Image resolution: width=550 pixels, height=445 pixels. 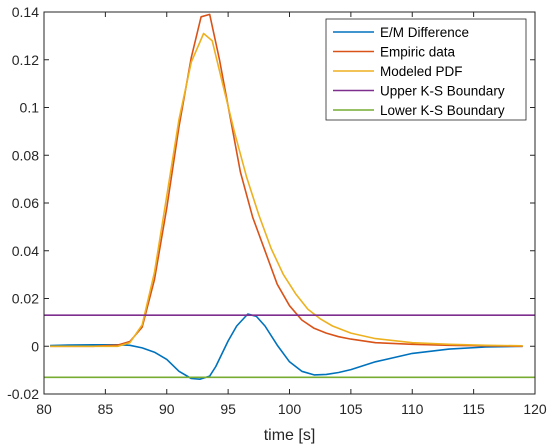 What do you see at coordinates (473, 409) in the screenshot?
I see `x-tick-label: 115` at bounding box center [473, 409].